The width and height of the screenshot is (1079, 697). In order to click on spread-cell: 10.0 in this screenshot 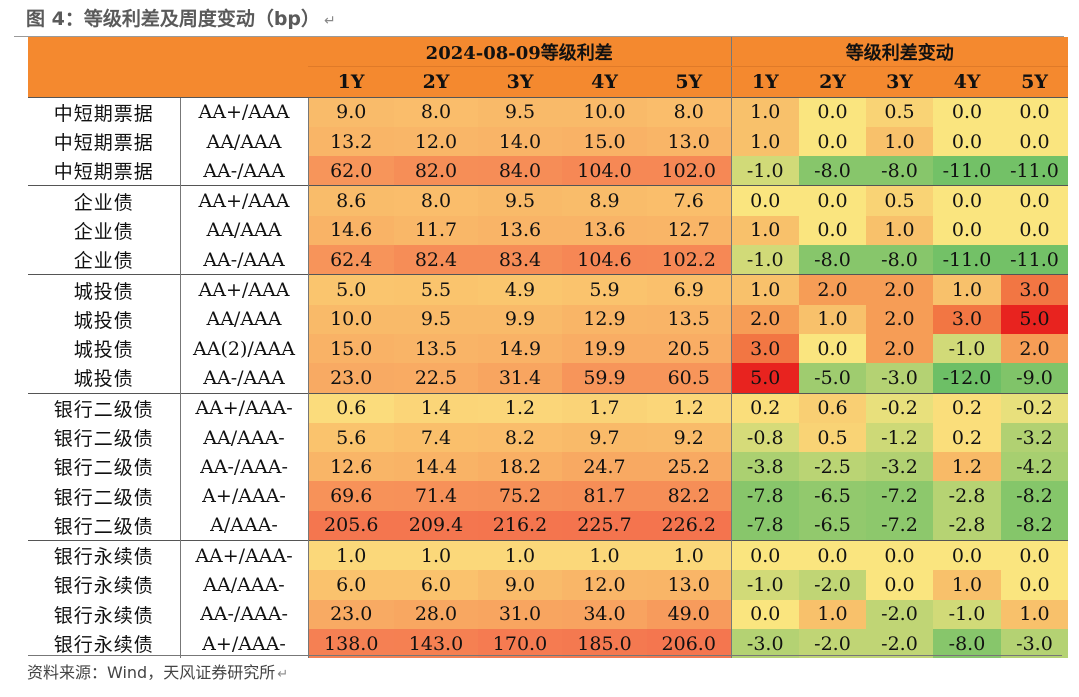, I will do `click(350, 319)`.